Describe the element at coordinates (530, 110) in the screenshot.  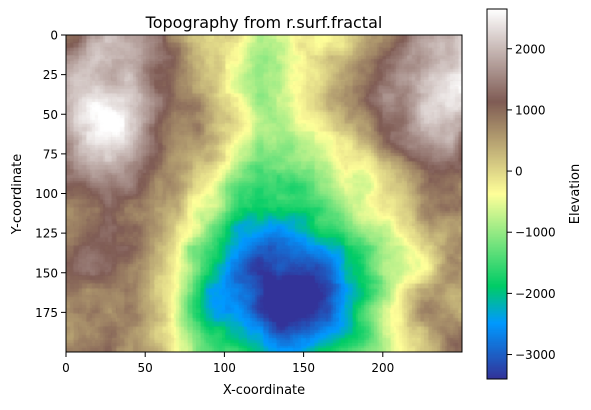
I see `colorbar-tick-label: 1000` at that location.